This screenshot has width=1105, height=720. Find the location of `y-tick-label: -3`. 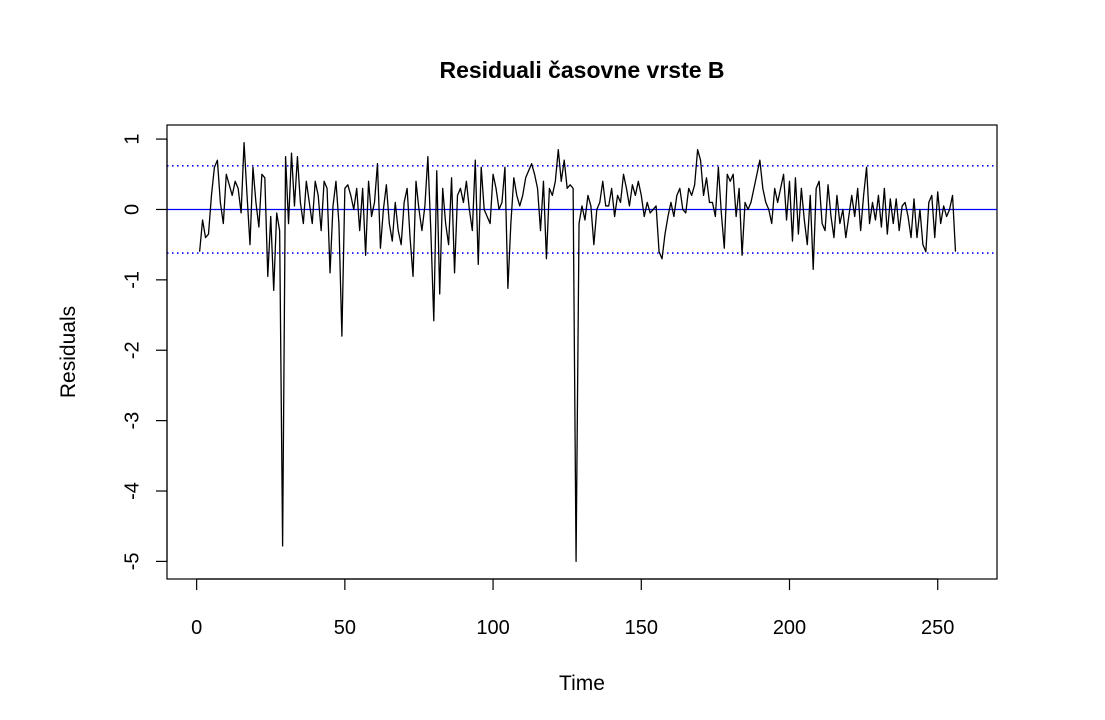

y-tick-label: -3 is located at coordinates (132, 421).